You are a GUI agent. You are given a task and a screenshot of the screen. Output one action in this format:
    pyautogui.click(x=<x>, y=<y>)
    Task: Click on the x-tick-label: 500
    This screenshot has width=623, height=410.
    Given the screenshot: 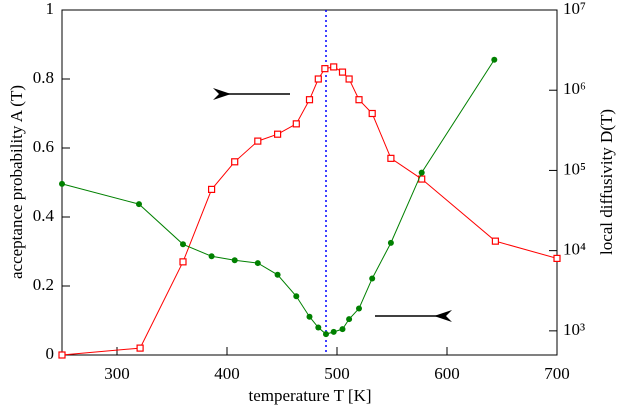 What is the action you would take?
    pyautogui.click(x=337, y=373)
    